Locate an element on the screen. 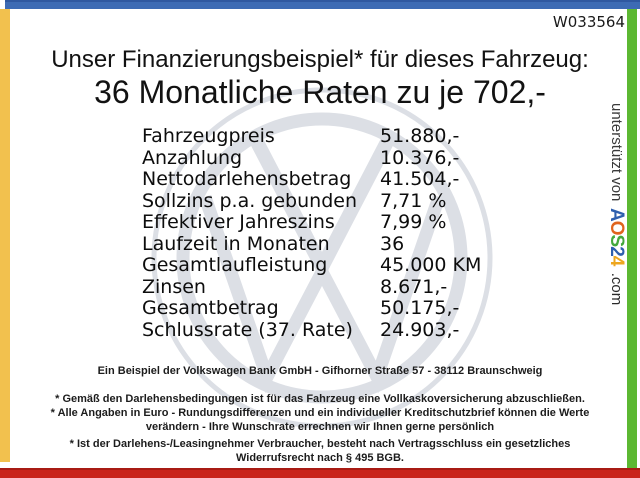  table-row: Laufzeit in Monaten 36 is located at coordinates (372, 244).